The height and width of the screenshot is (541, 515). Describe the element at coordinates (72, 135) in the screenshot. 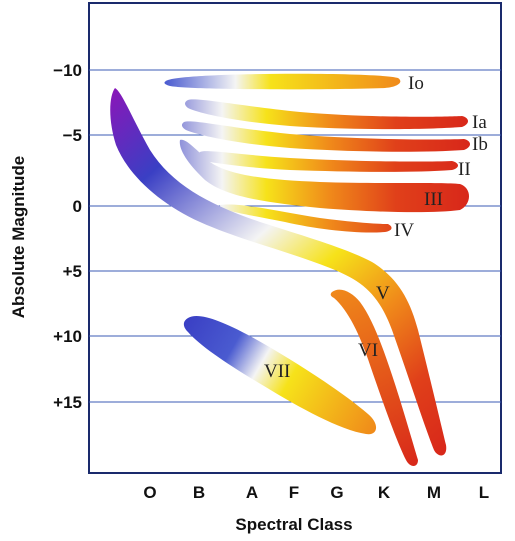

I see `y-tick-label: −5` at that location.